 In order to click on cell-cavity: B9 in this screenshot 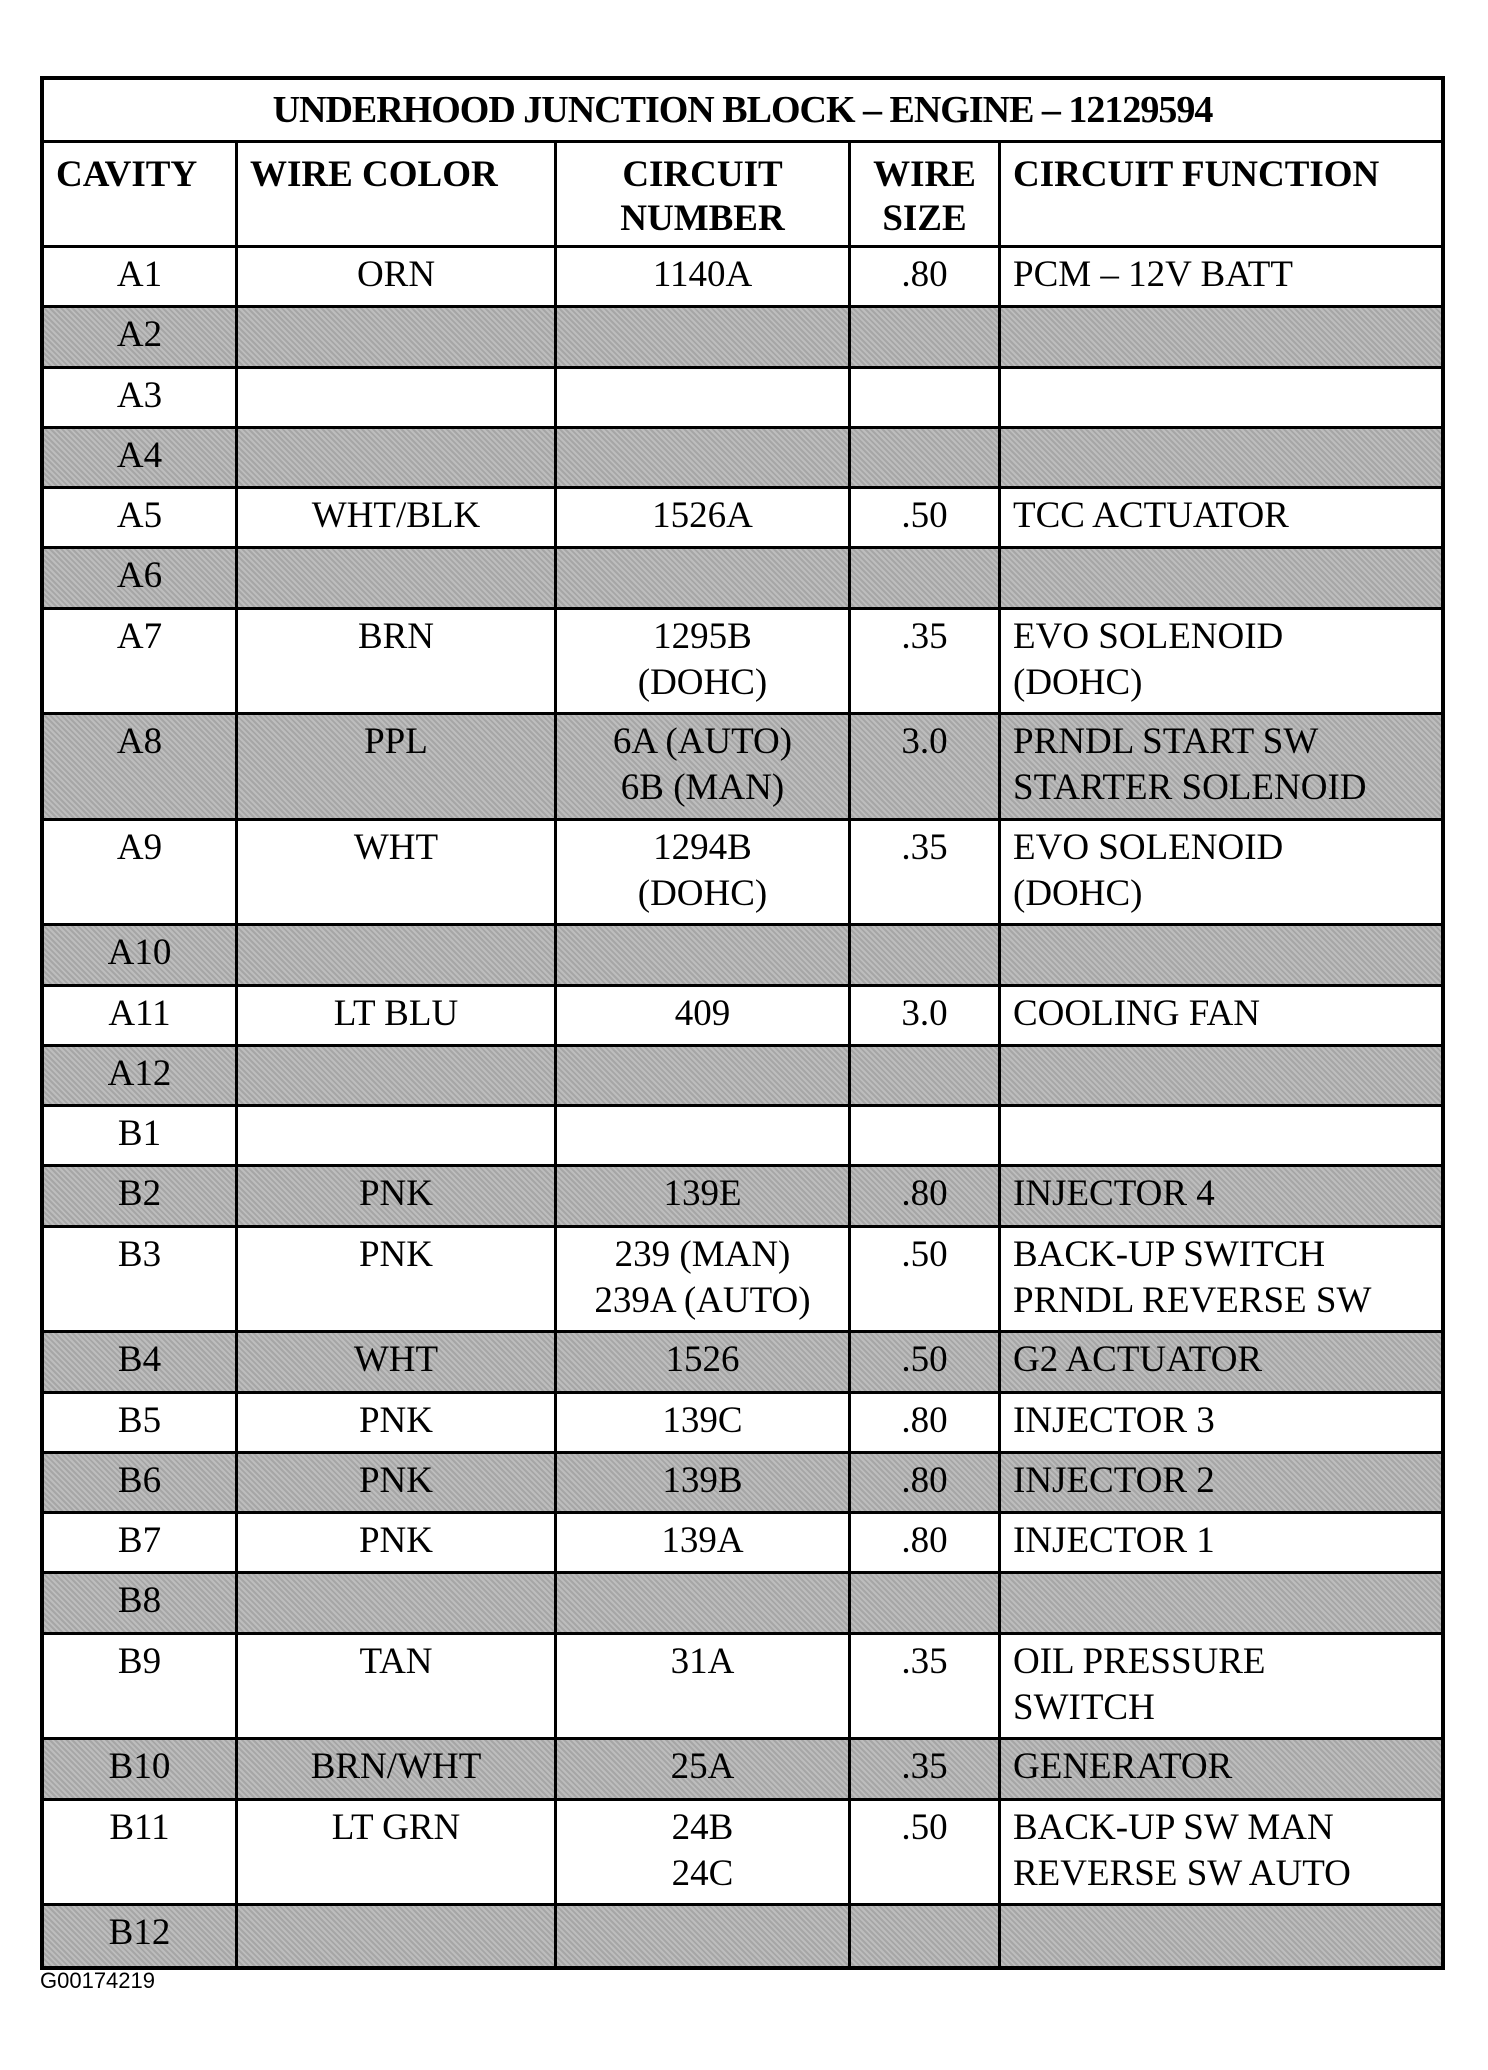, I will do `click(141, 1686)`.